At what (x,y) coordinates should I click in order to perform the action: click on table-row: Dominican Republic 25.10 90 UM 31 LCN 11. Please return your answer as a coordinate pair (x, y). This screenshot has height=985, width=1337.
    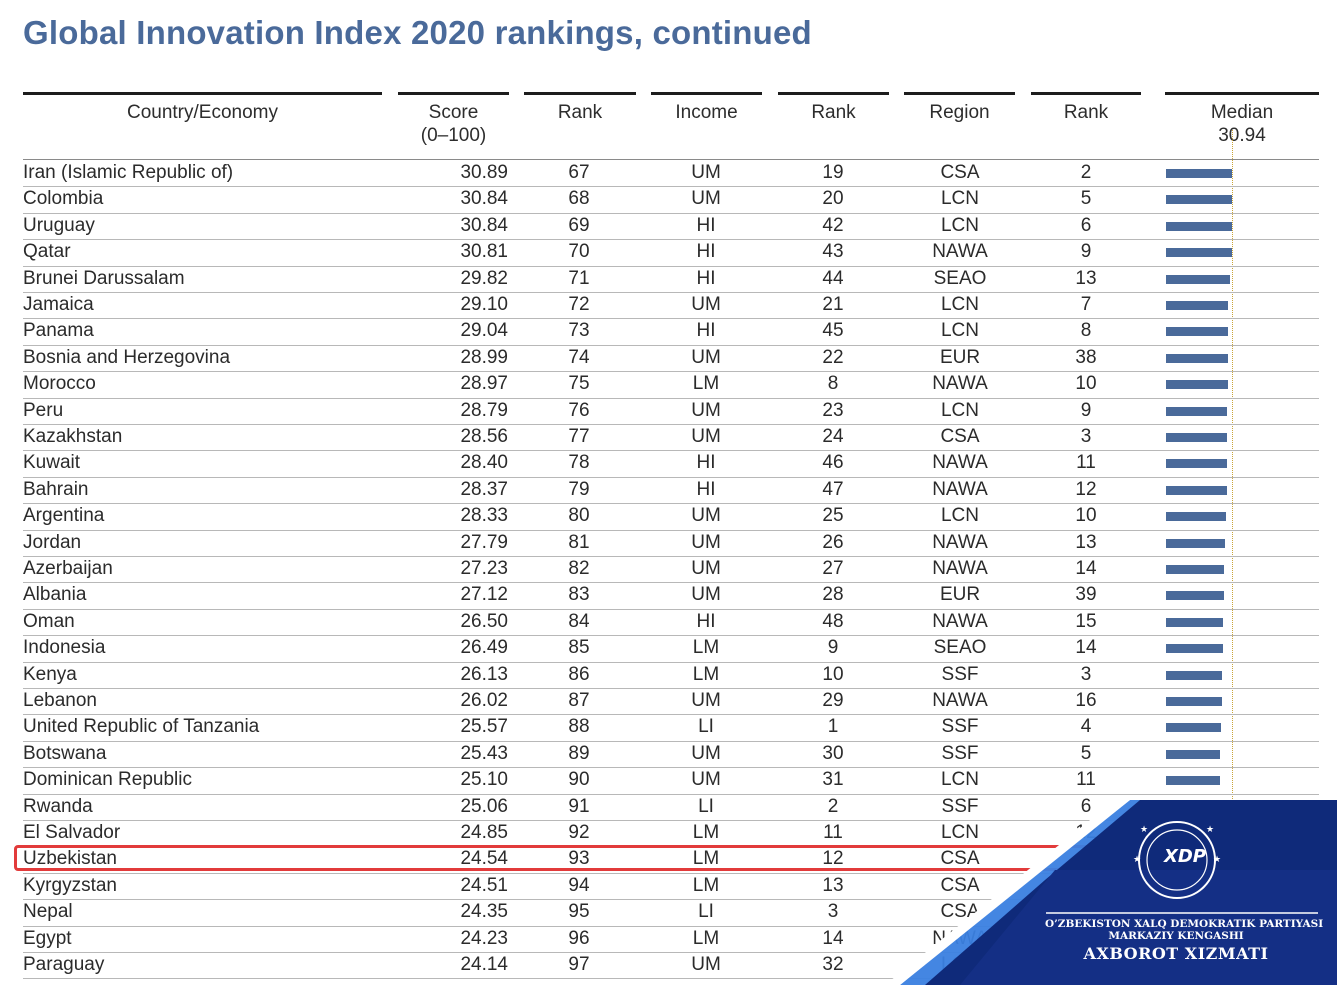
    Looking at the image, I should click on (671, 781).